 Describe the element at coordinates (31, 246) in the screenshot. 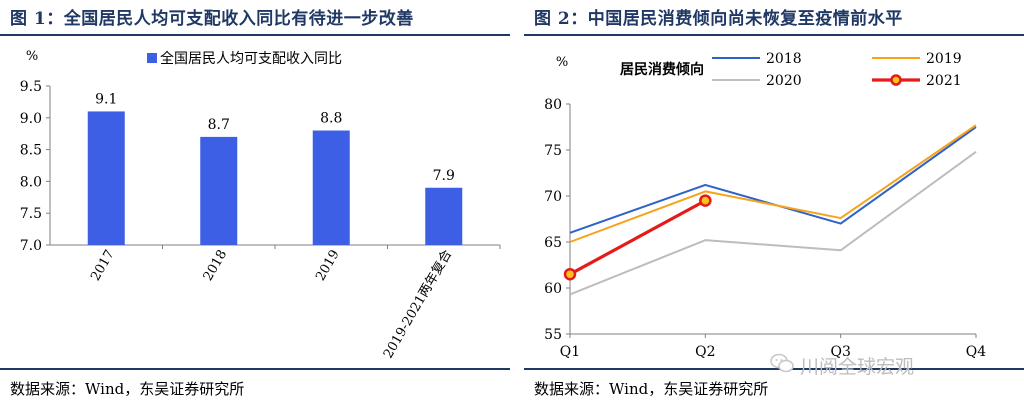

I see `bar-y-tick-label: 7.0` at that location.